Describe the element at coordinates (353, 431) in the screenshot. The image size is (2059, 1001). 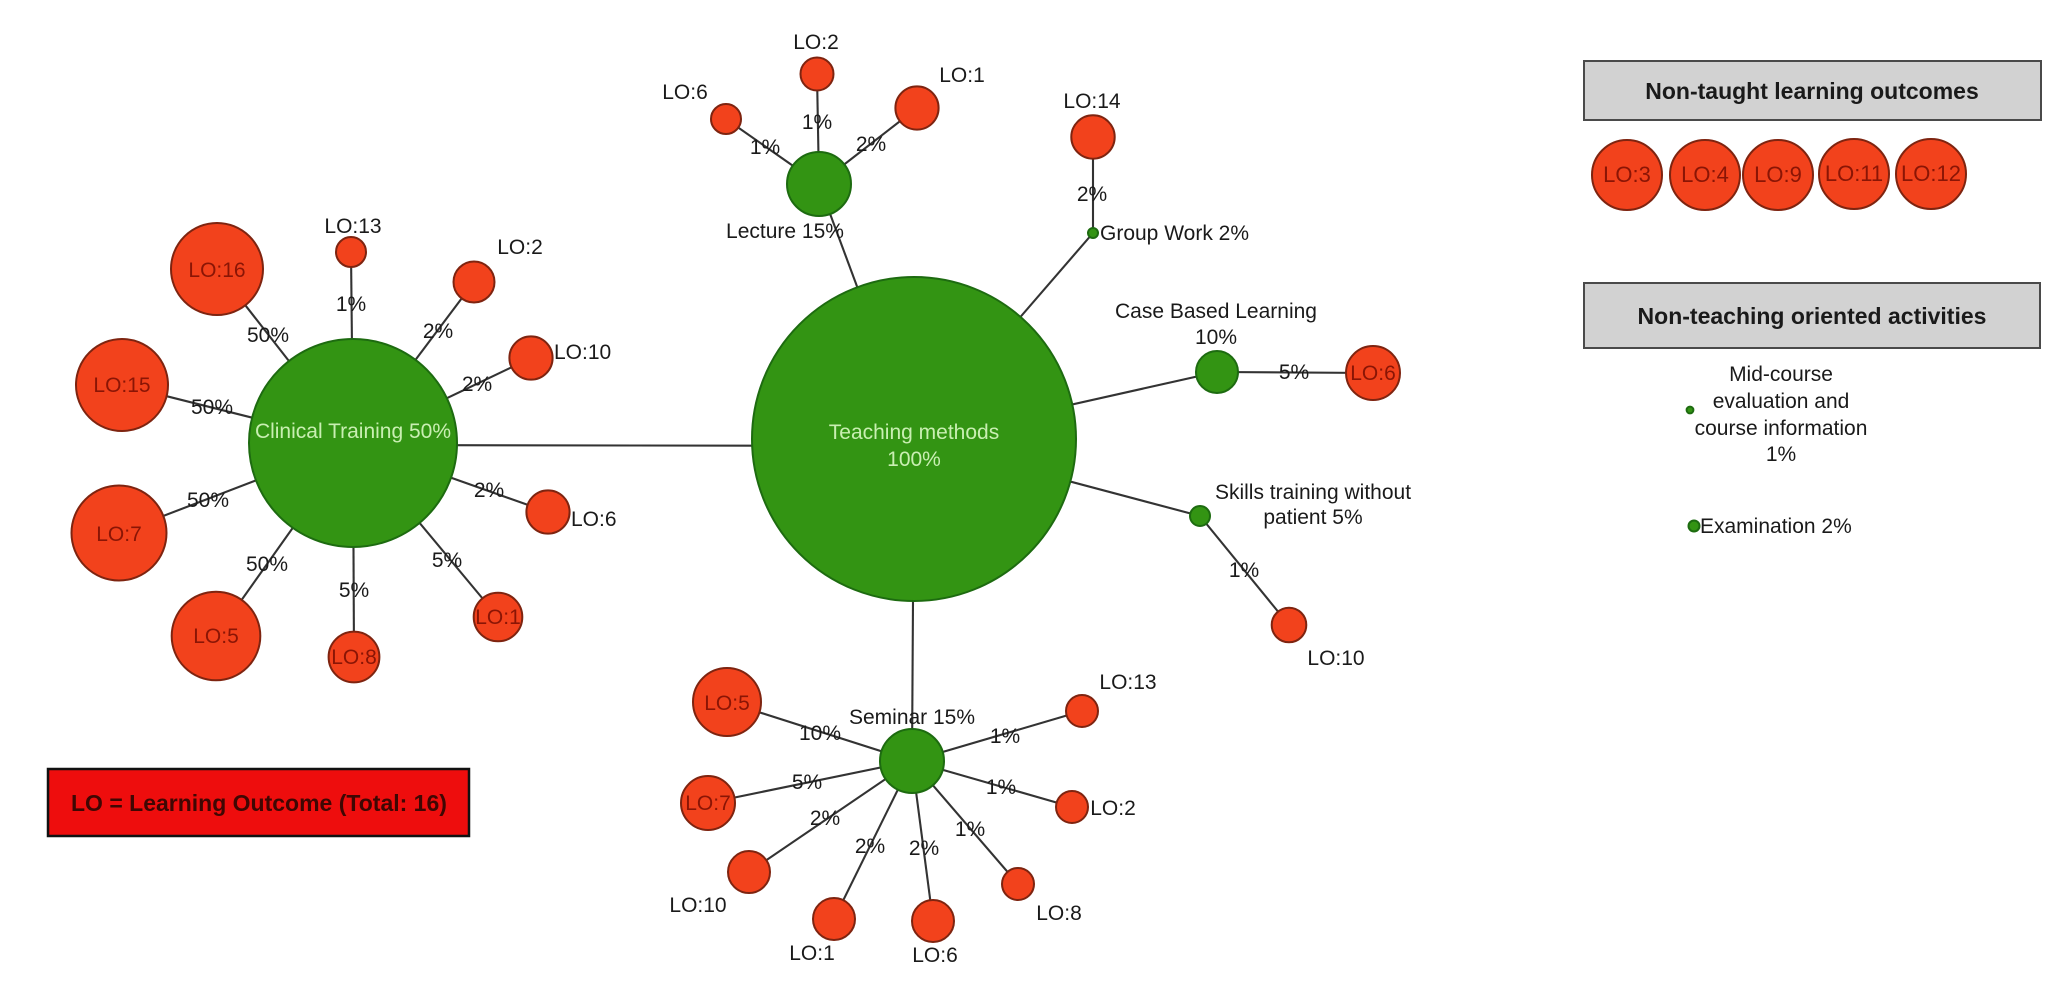
I see `svg-text: Clinical Training 50%` at that location.